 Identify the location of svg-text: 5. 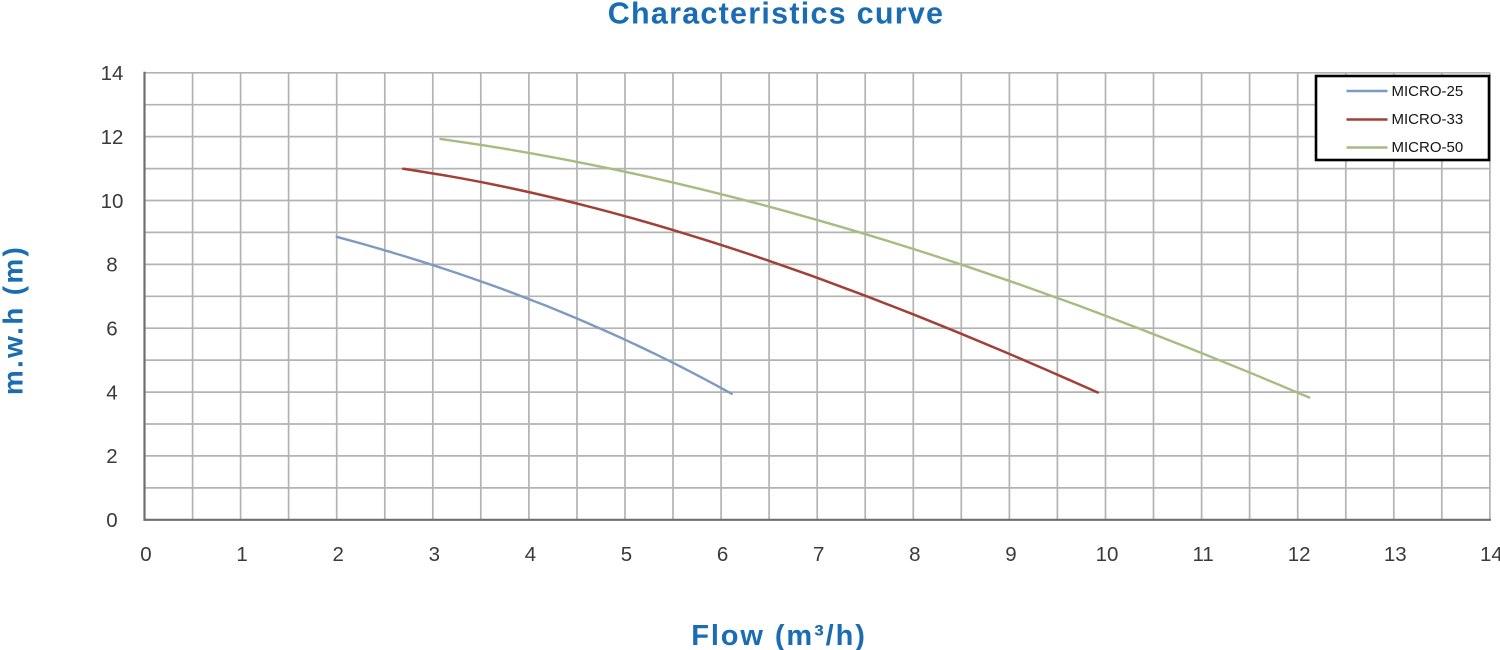
(626, 554).